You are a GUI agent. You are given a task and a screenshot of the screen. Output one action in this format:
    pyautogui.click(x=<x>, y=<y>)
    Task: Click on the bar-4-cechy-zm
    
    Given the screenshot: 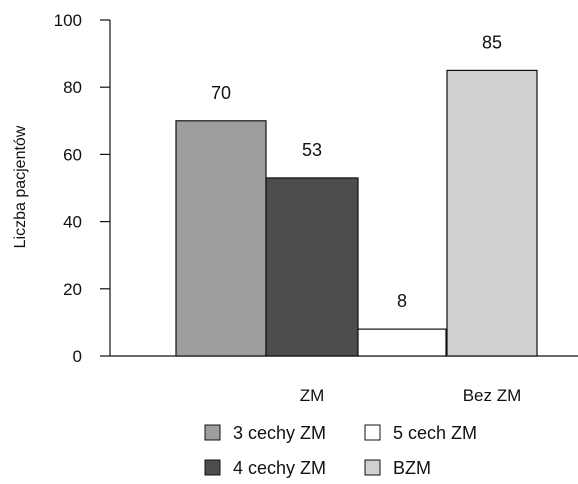 What is the action you would take?
    pyautogui.click(x=312, y=267)
    